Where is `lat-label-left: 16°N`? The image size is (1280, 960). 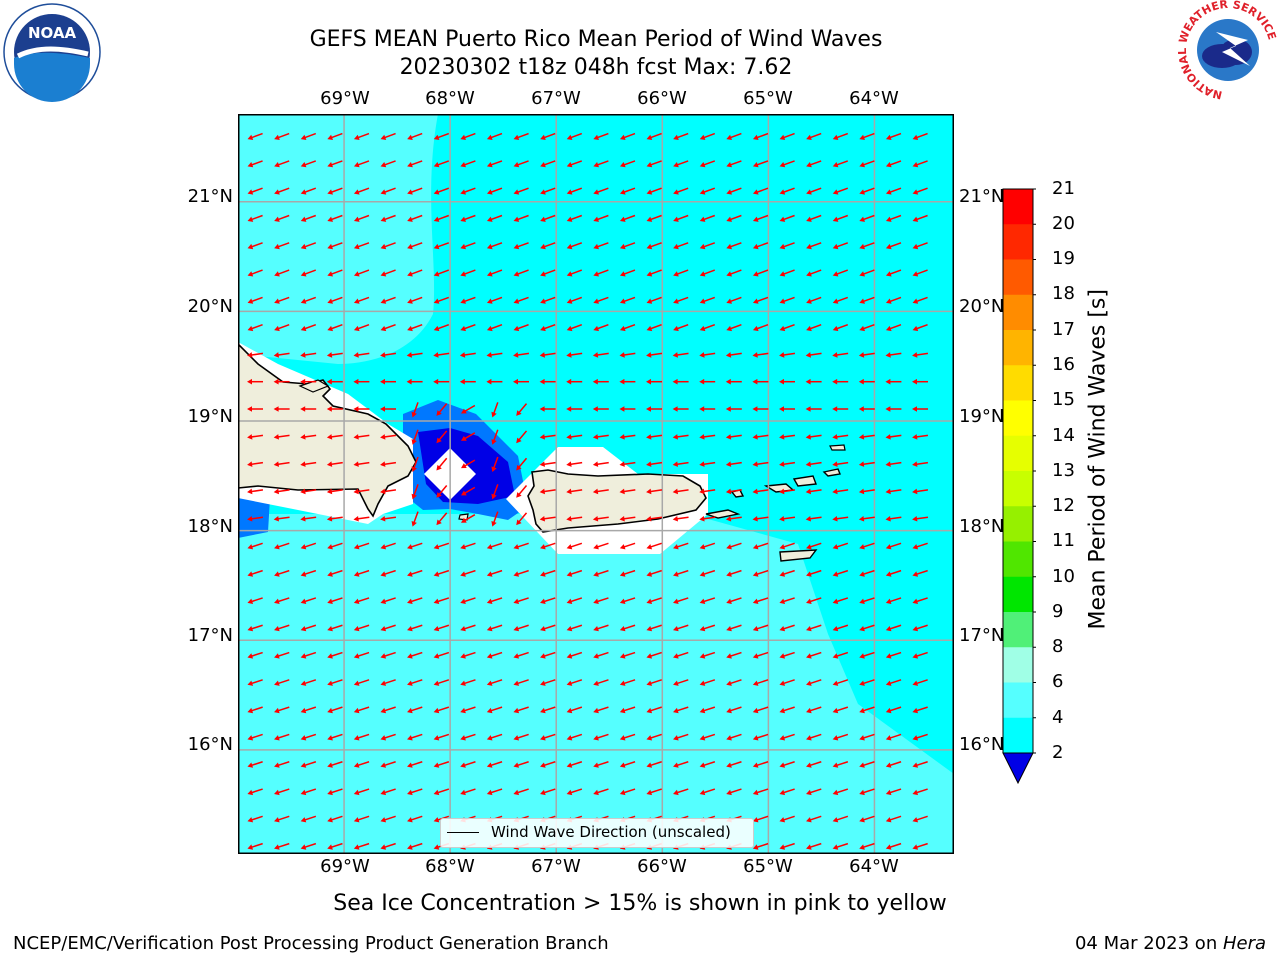 lat-label-left: 16°N is located at coordinates (210, 744).